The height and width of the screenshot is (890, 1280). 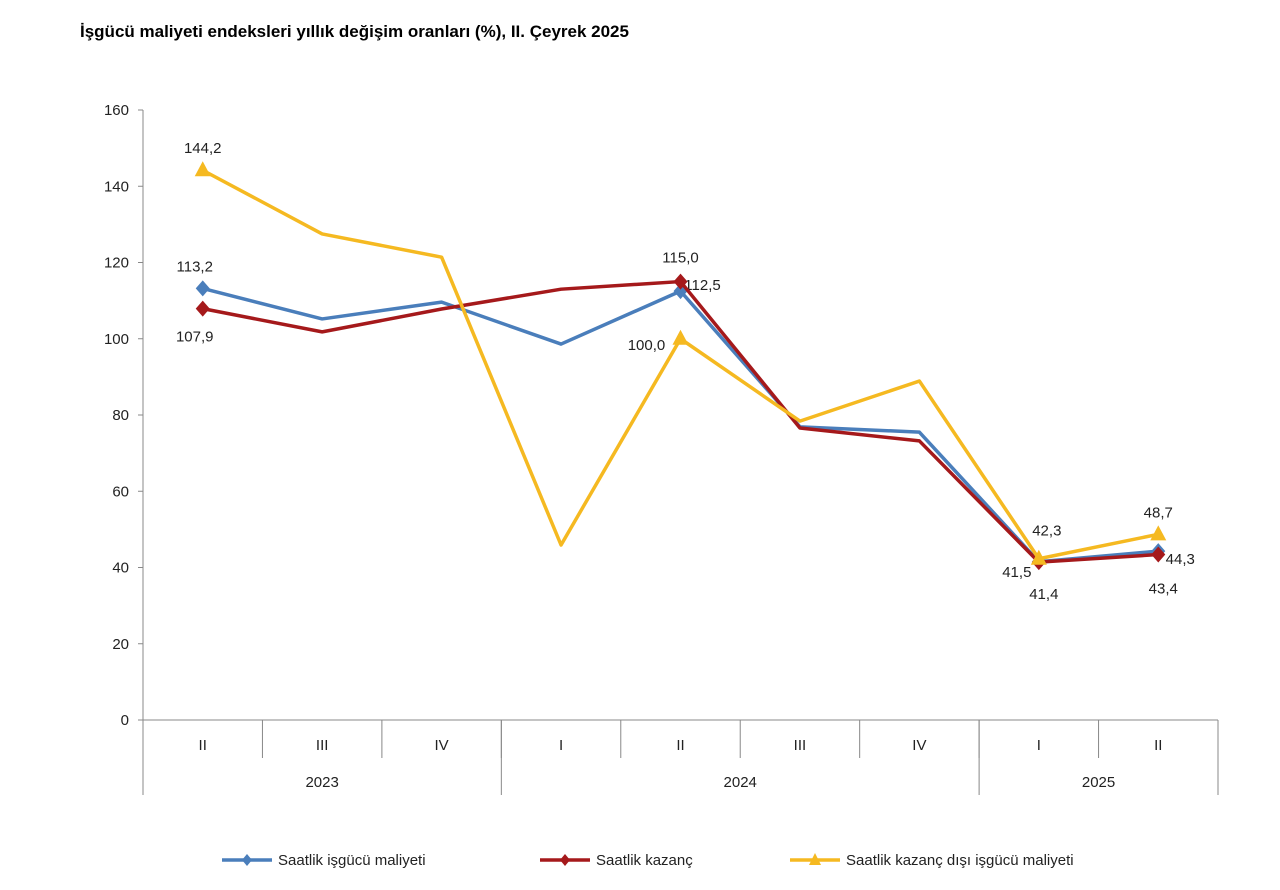 What do you see at coordinates (647, 345) in the screenshot?
I see `data-label: 100,0` at bounding box center [647, 345].